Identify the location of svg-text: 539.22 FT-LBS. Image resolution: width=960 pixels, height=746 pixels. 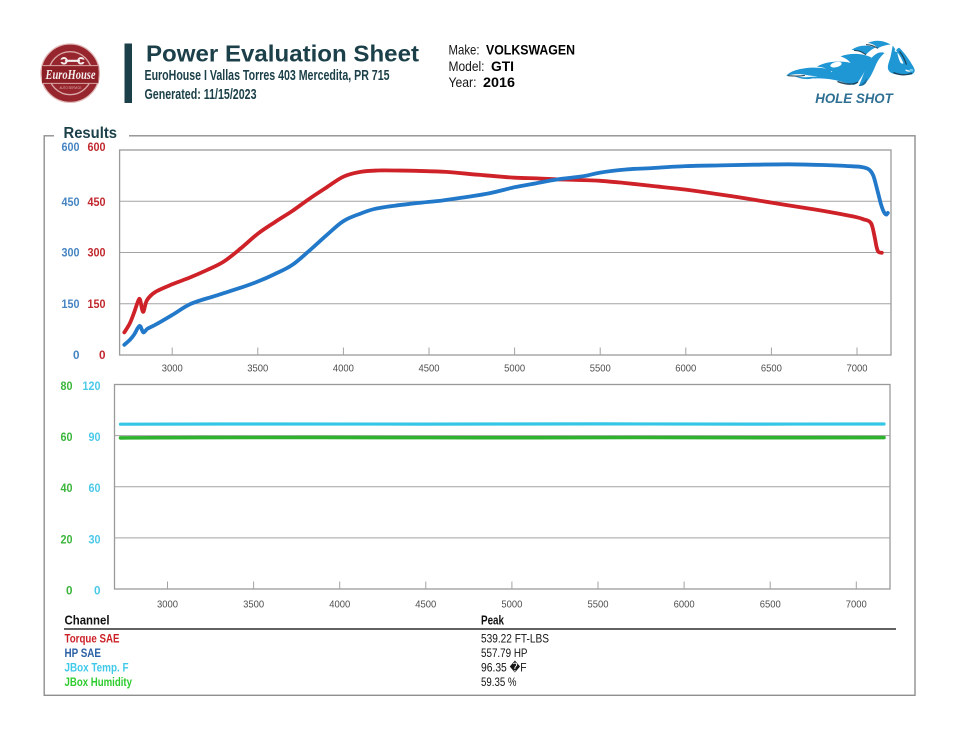
(515, 639).